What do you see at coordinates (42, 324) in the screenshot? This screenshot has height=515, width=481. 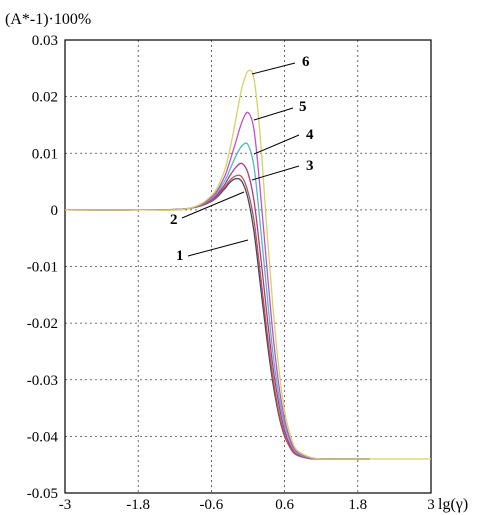 I see `y-tick-label: -0.02` at bounding box center [42, 324].